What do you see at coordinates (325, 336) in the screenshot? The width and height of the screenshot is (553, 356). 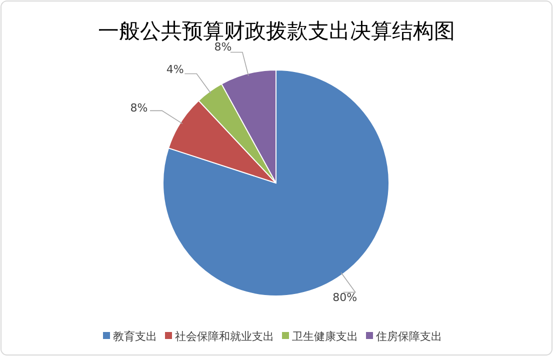 I see `legend-label: 卫生健康支出` at bounding box center [325, 336].